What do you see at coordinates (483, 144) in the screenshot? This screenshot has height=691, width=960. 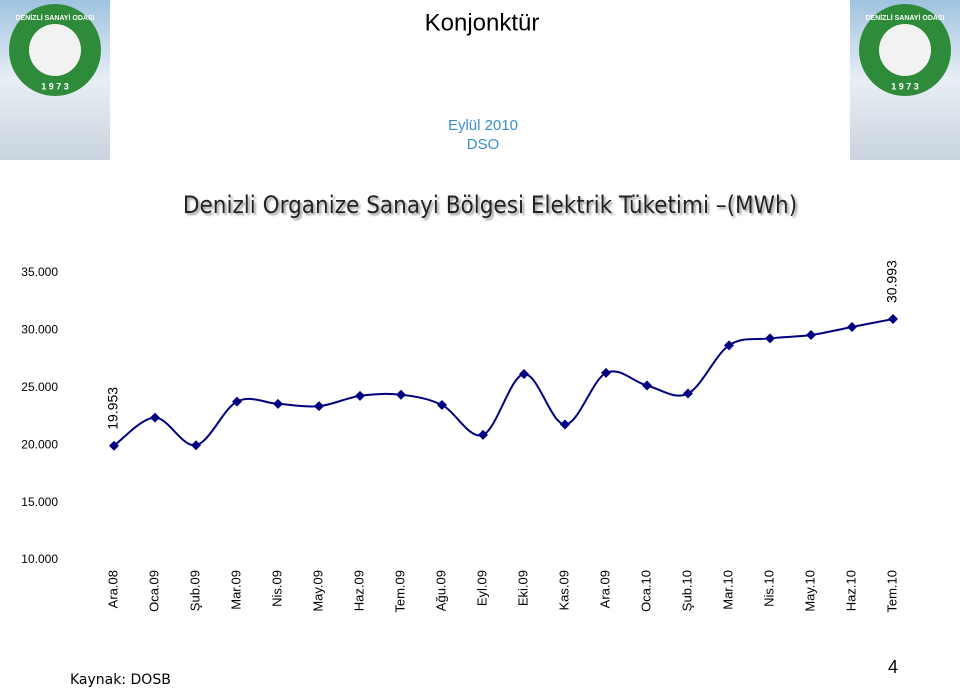 I see `org: DSO` at bounding box center [483, 144].